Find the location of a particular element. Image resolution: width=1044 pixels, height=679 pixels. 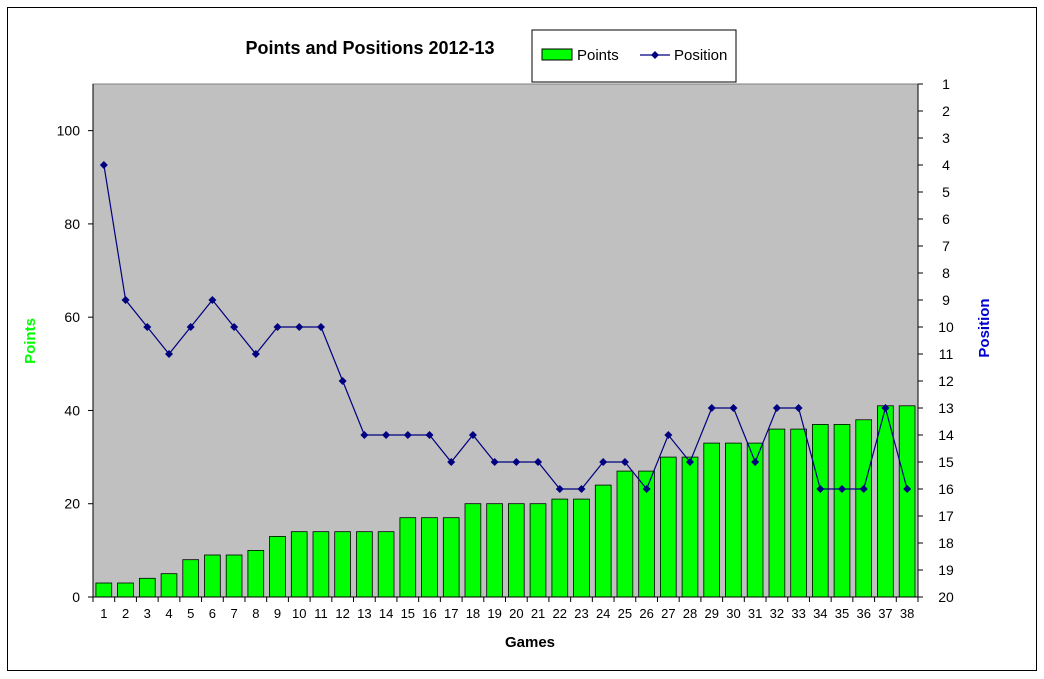

right-tick-label: 12 is located at coordinates (946, 381).